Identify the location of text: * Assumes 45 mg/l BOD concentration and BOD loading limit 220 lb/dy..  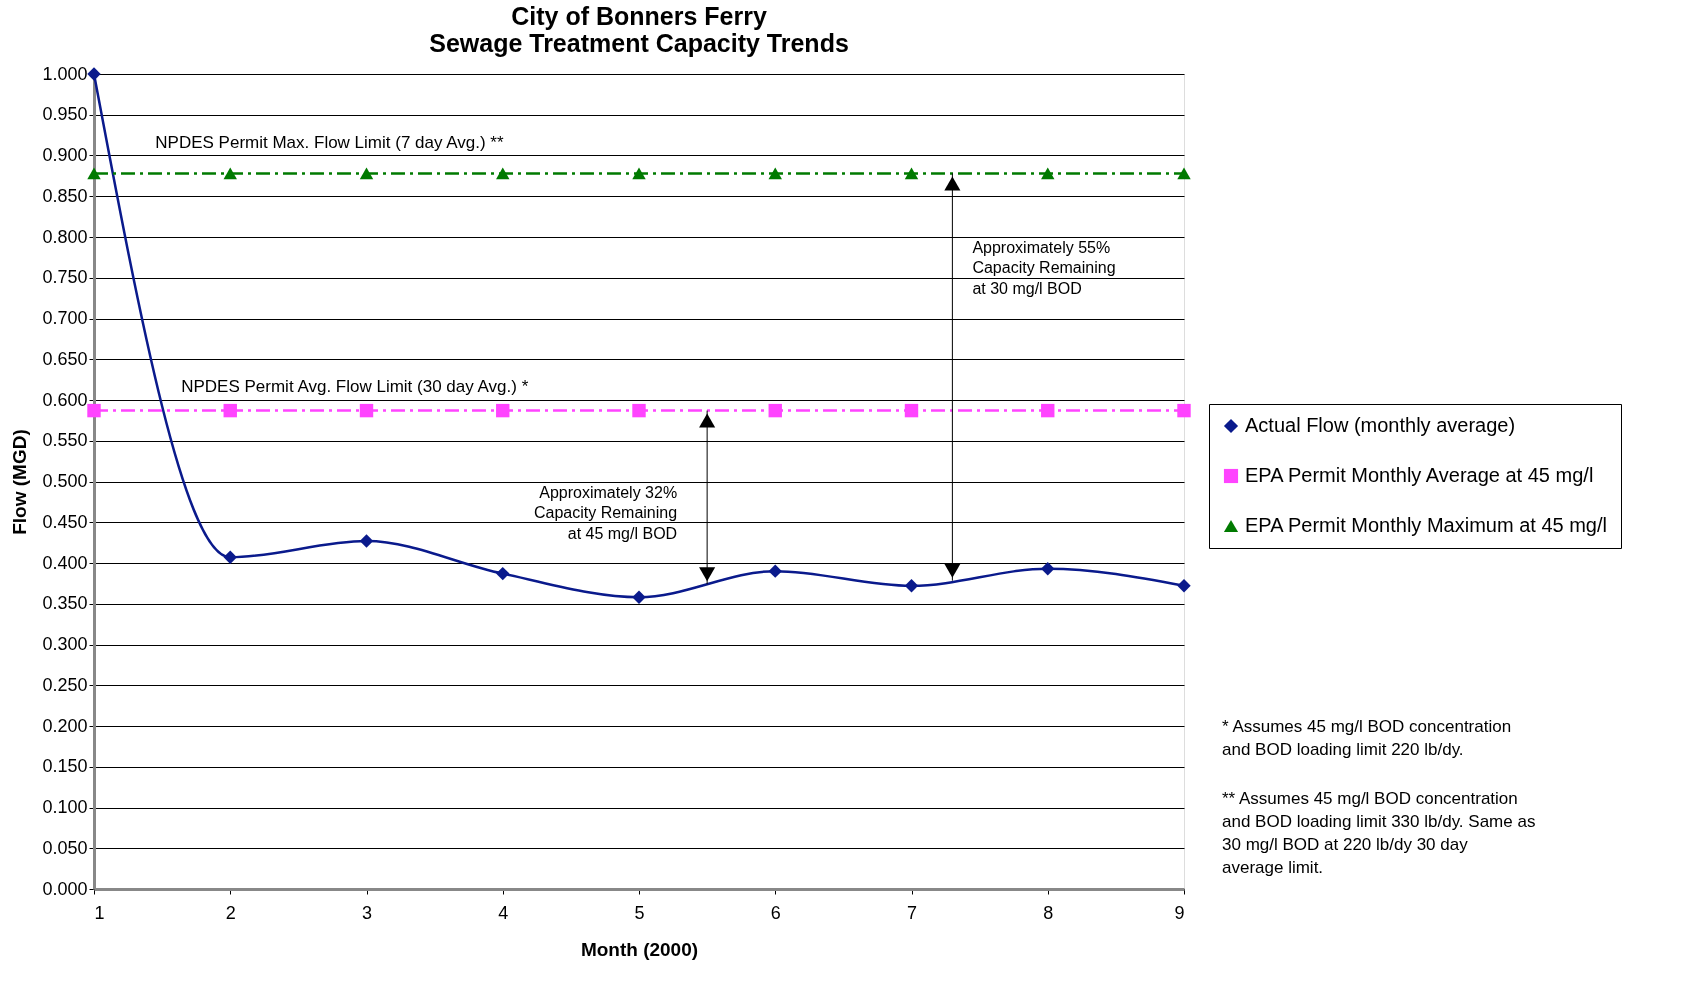
(1367, 738).